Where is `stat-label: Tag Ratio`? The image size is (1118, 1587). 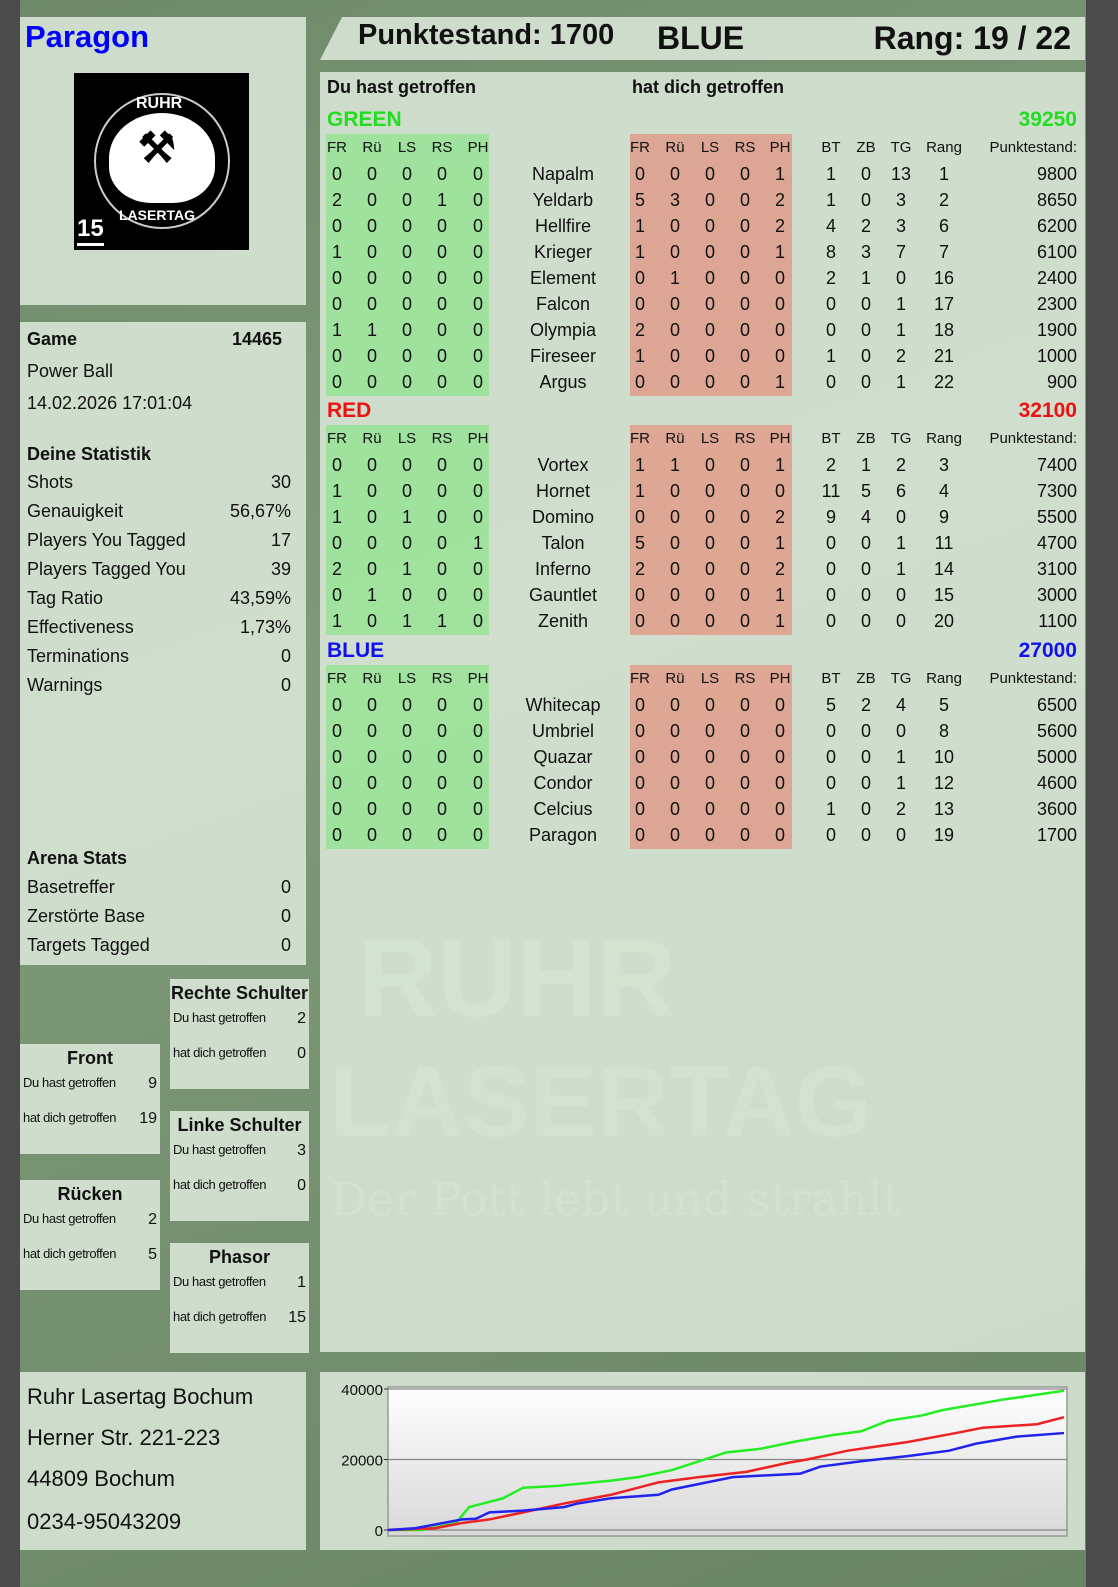
stat-label: Tag Ratio is located at coordinates (65, 598).